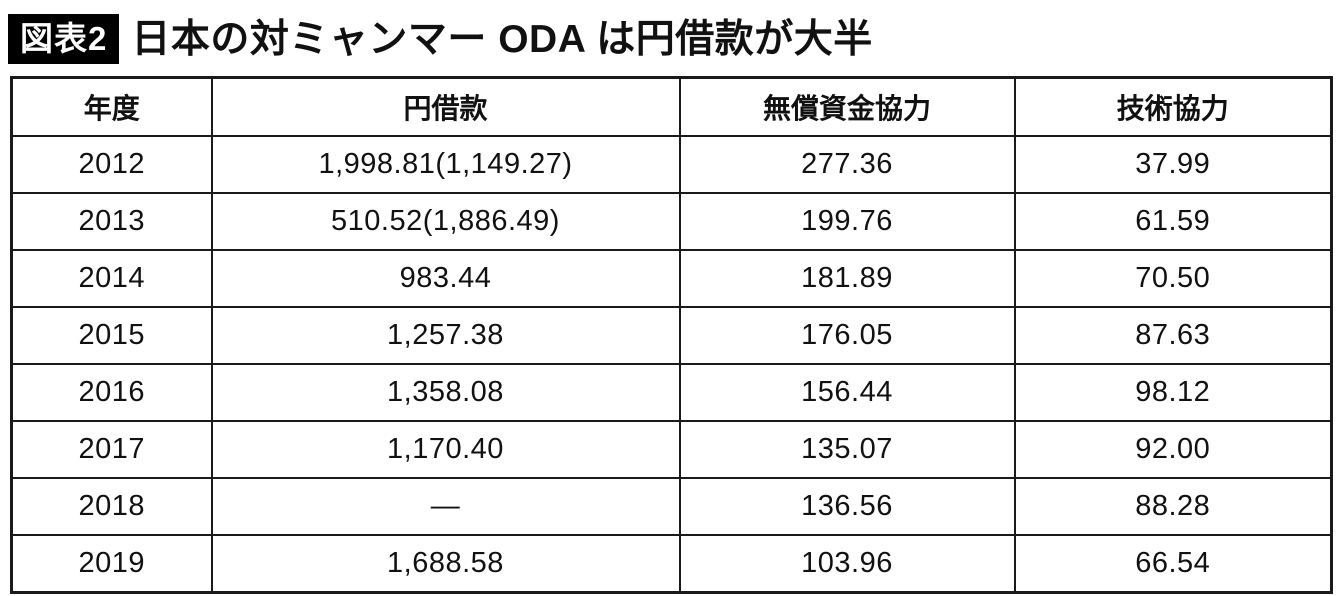 The height and width of the screenshot is (596, 1340). Describe the element at coordinates (445, 164) in the screenshot. I see `cell-yen-loan: 1,998.81(1,149.27)` at that location.